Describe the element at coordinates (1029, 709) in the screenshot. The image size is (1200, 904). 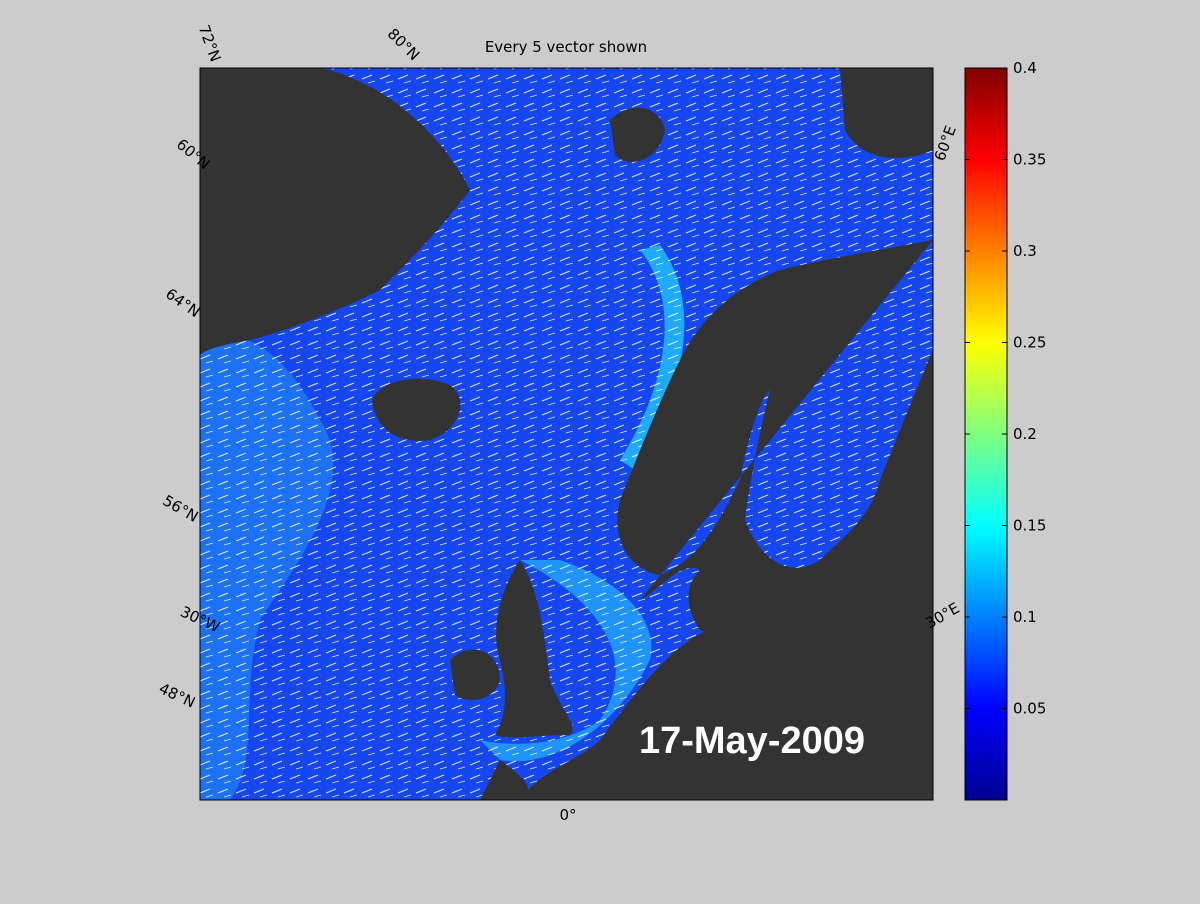
I see `colorbar-tick-label: 0.05` at that location.